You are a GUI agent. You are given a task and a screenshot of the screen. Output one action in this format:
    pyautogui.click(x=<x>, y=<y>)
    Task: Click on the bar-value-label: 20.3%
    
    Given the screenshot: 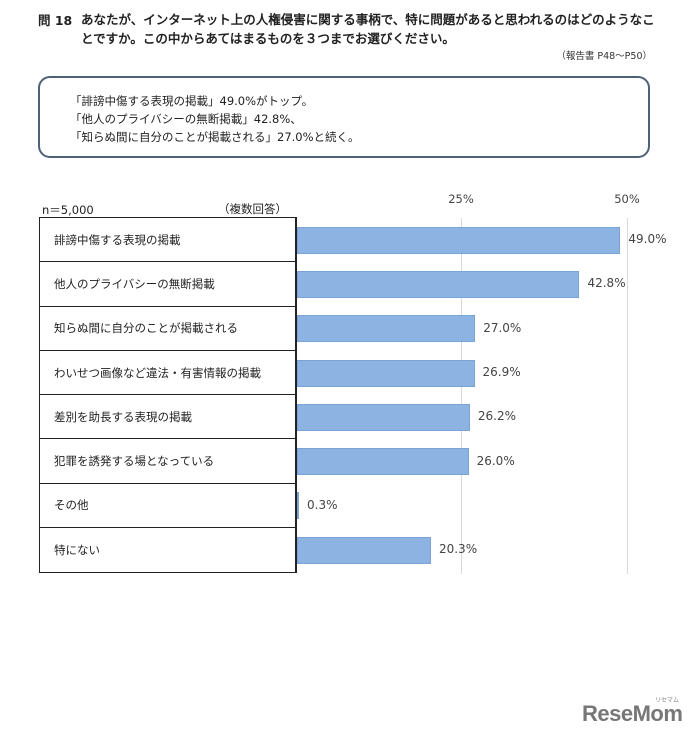 What is the action you would take?
    pyautogui.click(x=458, y=549)
    